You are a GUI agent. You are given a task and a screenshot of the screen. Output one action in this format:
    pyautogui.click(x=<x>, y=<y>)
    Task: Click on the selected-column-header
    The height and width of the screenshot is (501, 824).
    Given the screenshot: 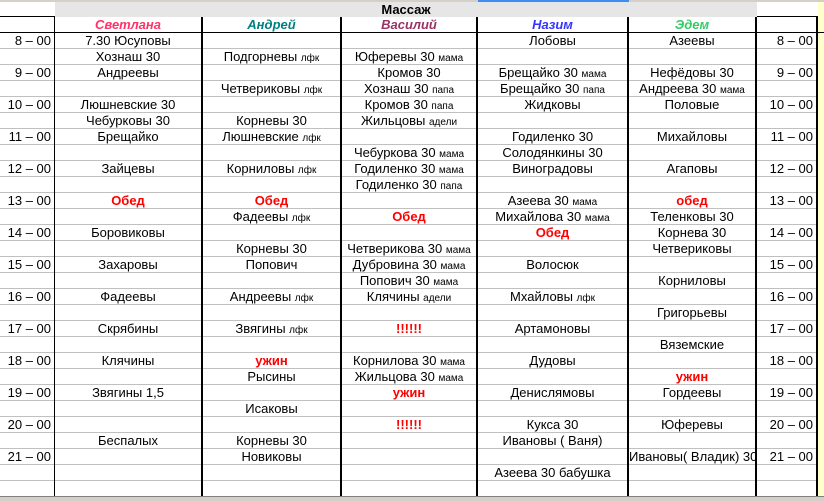 What is the action you would take?
    pyautogui.click(x=553, y=1)
    